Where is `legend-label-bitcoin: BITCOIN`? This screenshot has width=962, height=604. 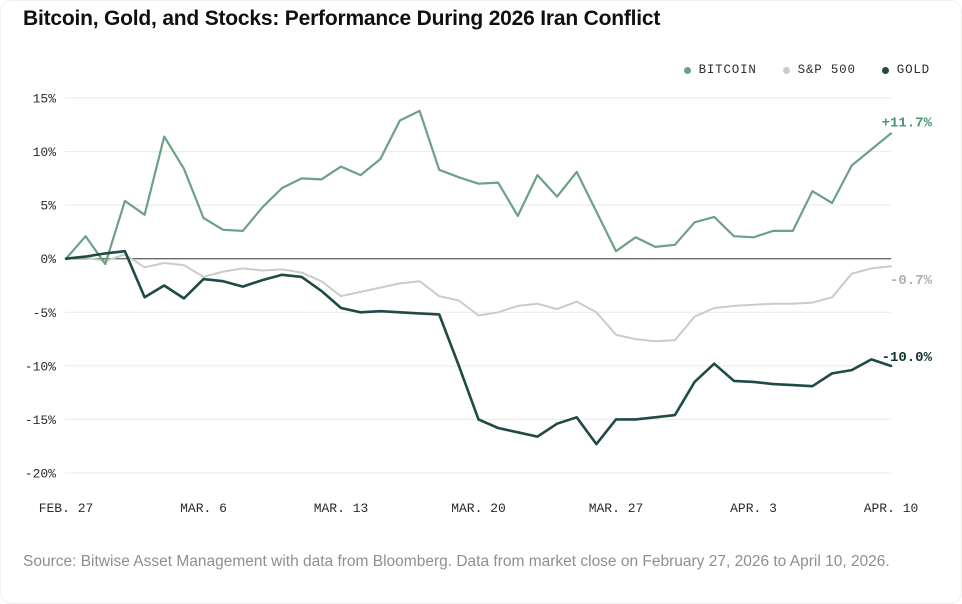 legend-label-bitcoin: BITCOIN is located at coordinates (727, 70).